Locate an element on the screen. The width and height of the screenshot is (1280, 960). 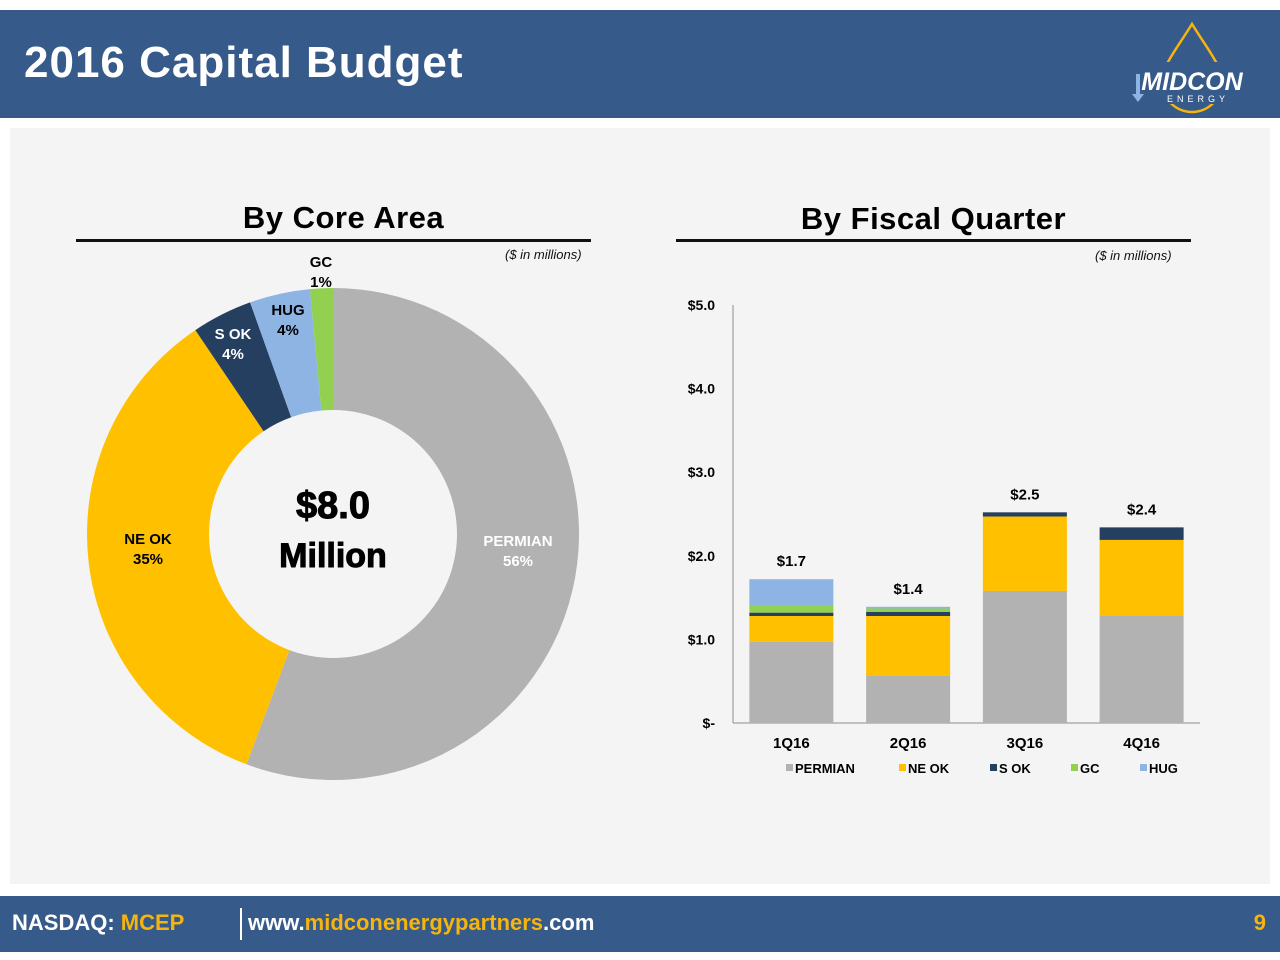
legend-swatch-permian is located at coordinates (789, 767).